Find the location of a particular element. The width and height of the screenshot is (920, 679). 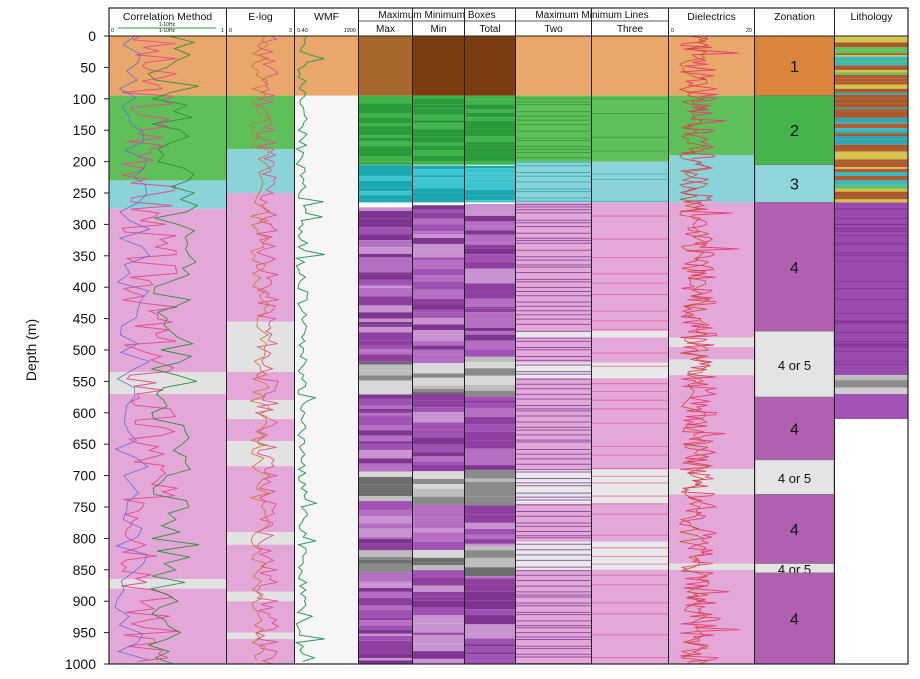

legend-label: 1-10Hz is located at coordinates (167, 25).